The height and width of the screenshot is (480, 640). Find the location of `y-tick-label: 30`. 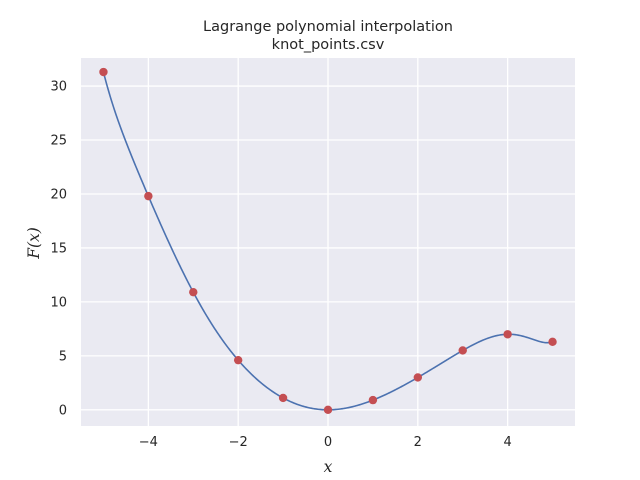

y-tick-label: 30 is located at coordinates (58, 87).